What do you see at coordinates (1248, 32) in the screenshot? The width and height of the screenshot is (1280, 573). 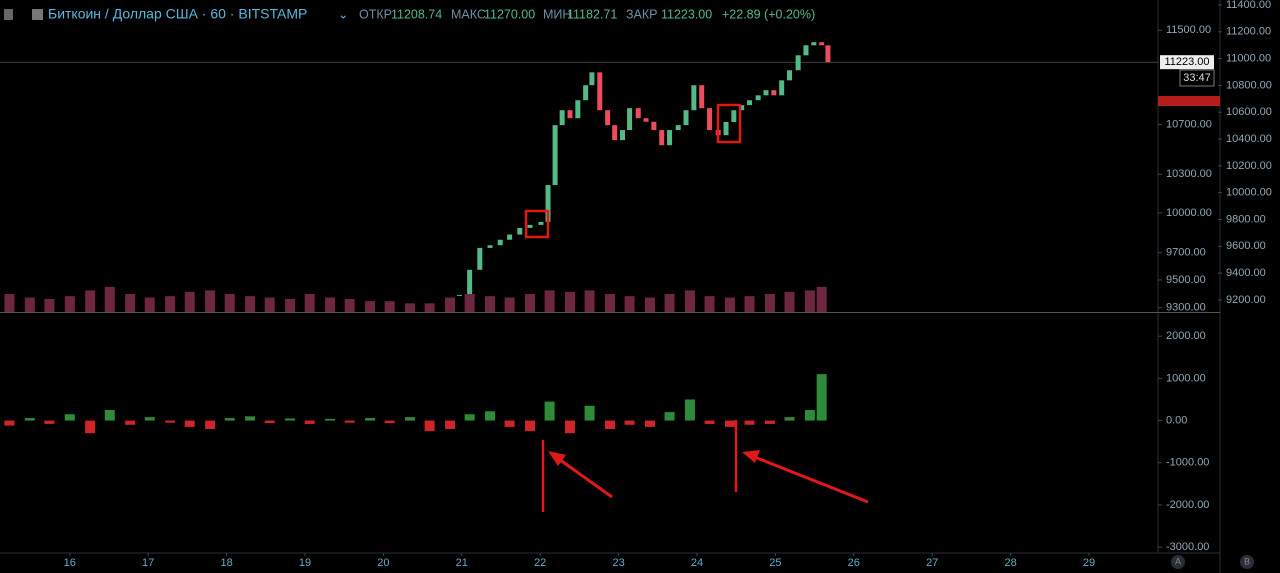 I see `y-tick-label: 11200.00` at bounding box center [1248, 32].